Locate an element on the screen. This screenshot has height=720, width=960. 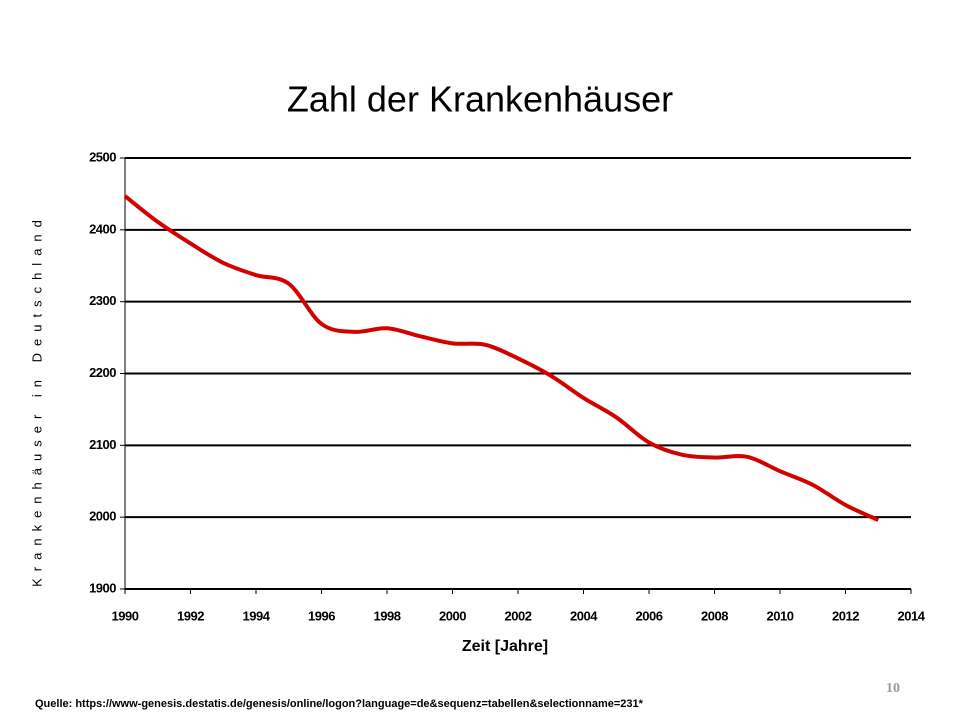
y-tick-label: 2200 is located at coordinates (102, 372).